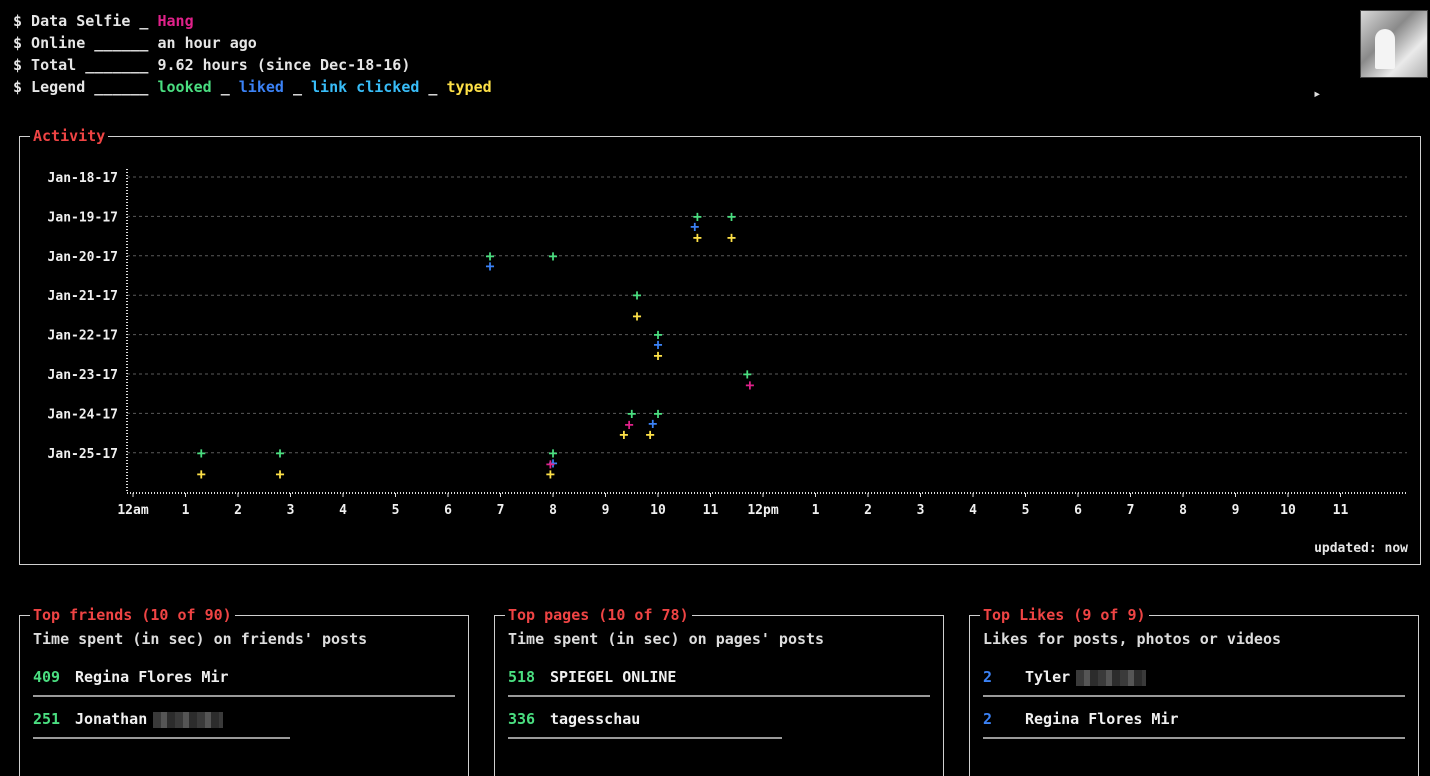 The width and height of the screenshot is (1430, 776). What do you see at coordinates (184, 87) in the screenshot?
I see `legend-looked: looked` at bounding box center [184, 87].